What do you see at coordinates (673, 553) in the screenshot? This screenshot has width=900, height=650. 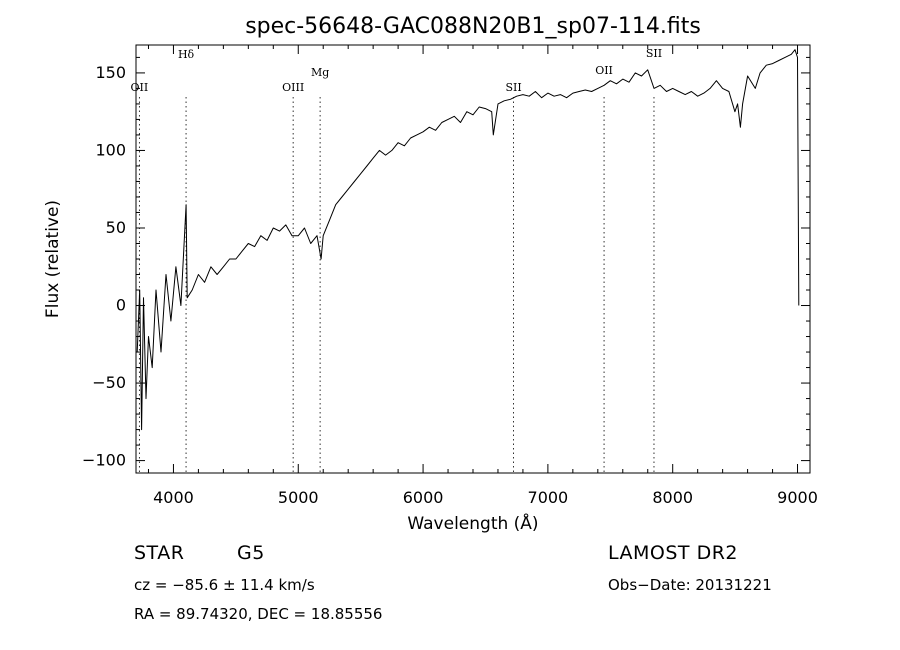 I see `survey-name: LAMOST DR2` at bounding box center [673, 553].